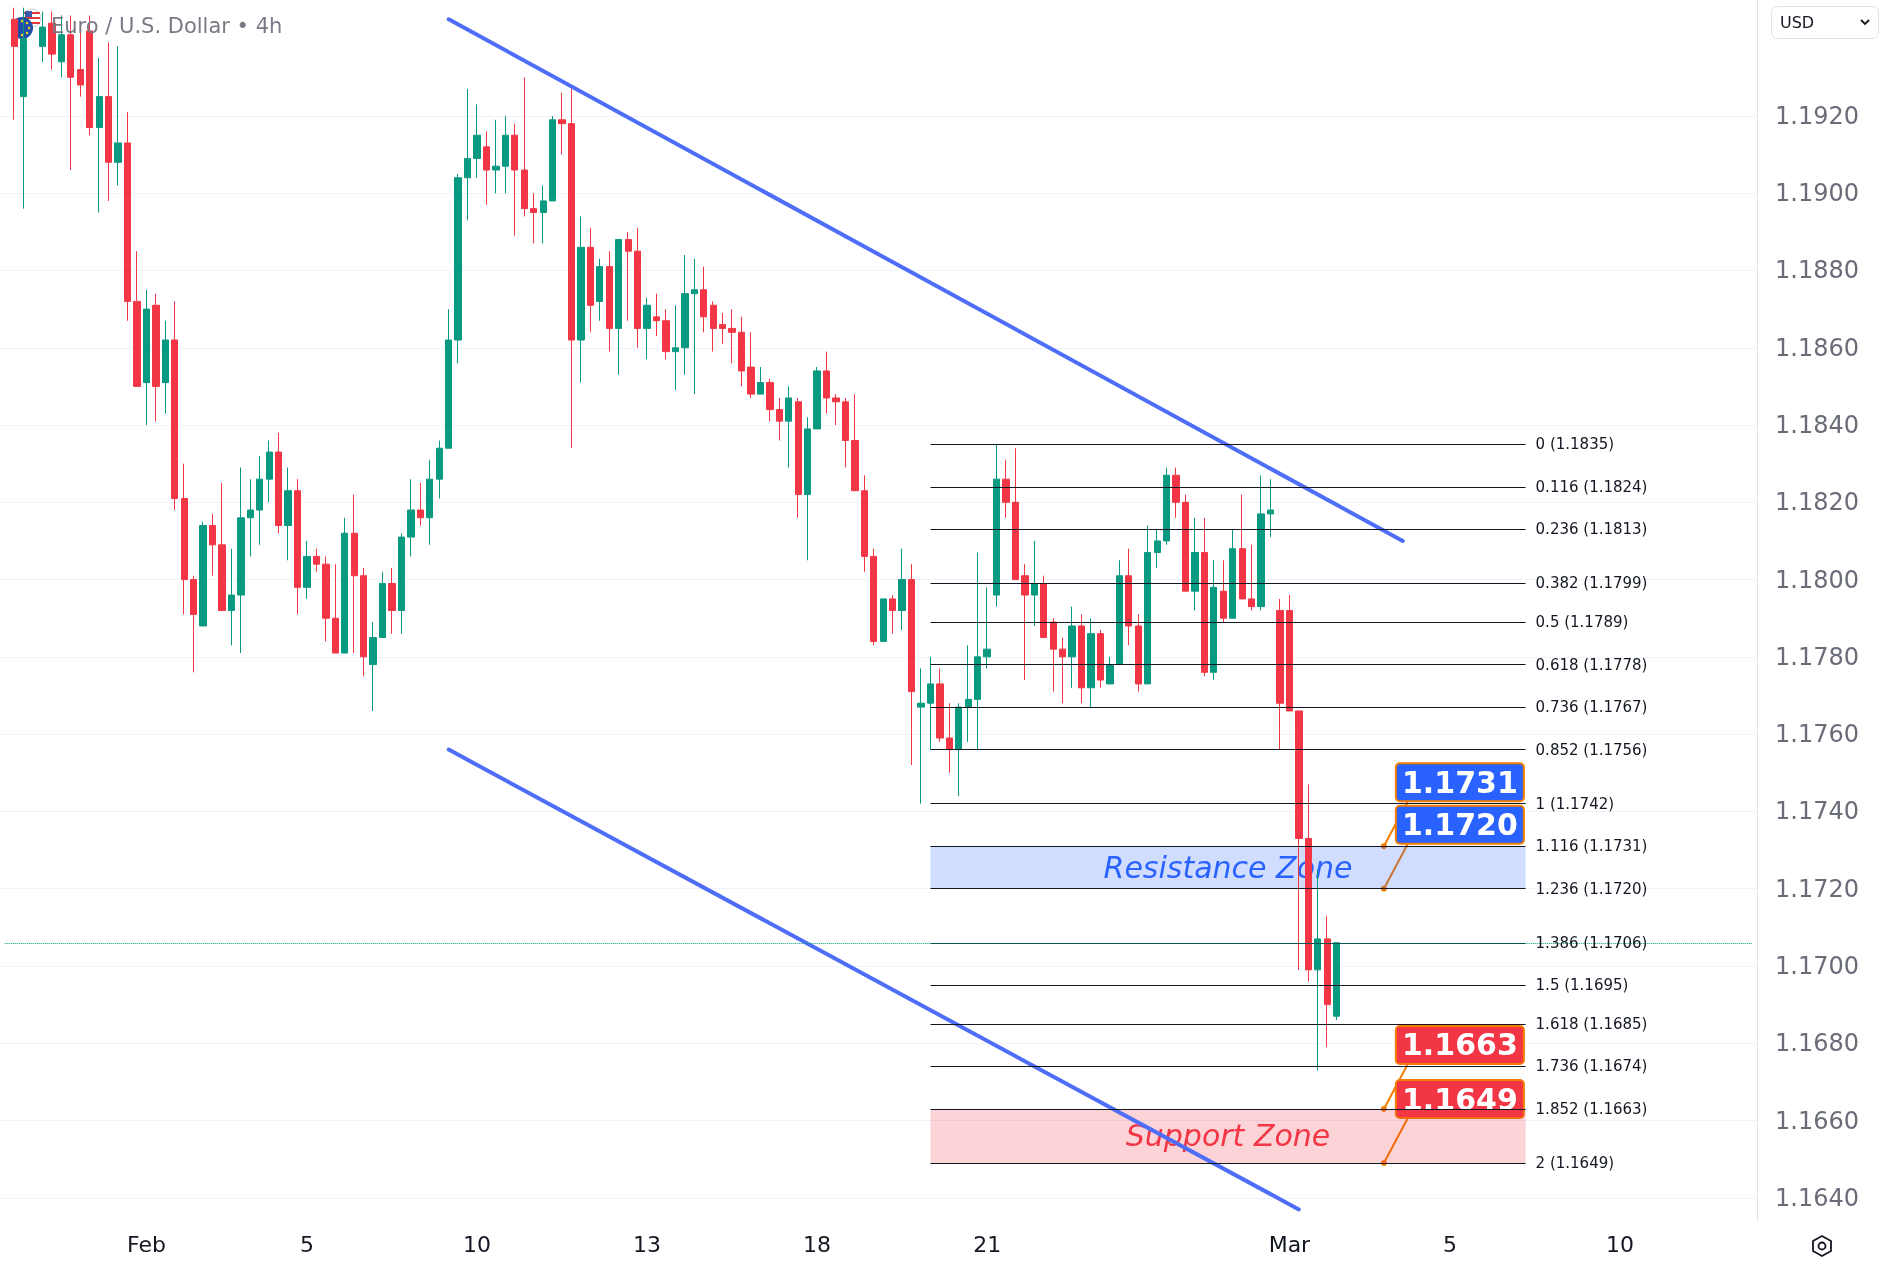 The height and width of the screenshot is (1279, 1887). I want to click on y-tick-label: 1.1740, so click(1817, 811).